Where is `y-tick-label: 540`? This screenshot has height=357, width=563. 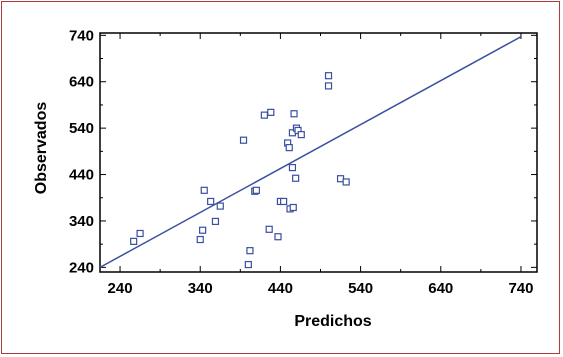
y-tick-label: 540 is located at coordinates (81, 128).